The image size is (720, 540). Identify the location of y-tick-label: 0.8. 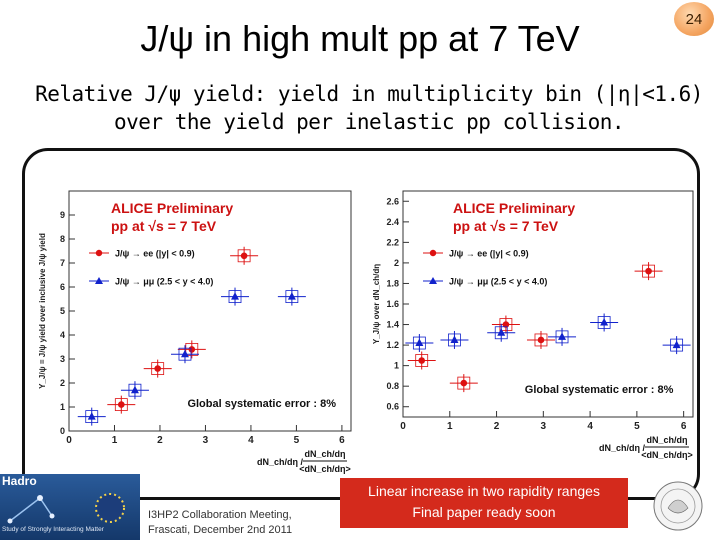
(392, 386).